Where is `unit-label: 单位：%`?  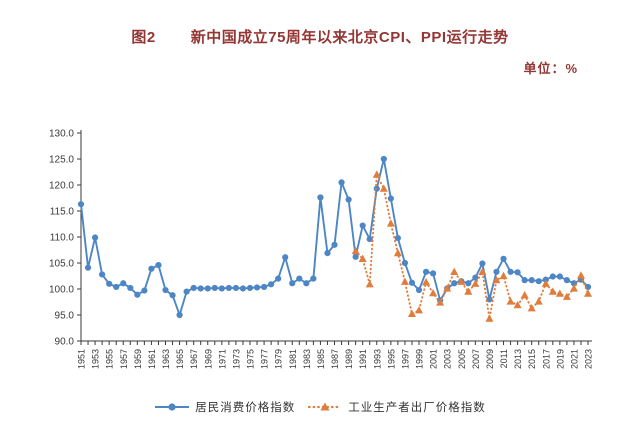 unit-label: 单位：% is located at coordinates (550, 68).